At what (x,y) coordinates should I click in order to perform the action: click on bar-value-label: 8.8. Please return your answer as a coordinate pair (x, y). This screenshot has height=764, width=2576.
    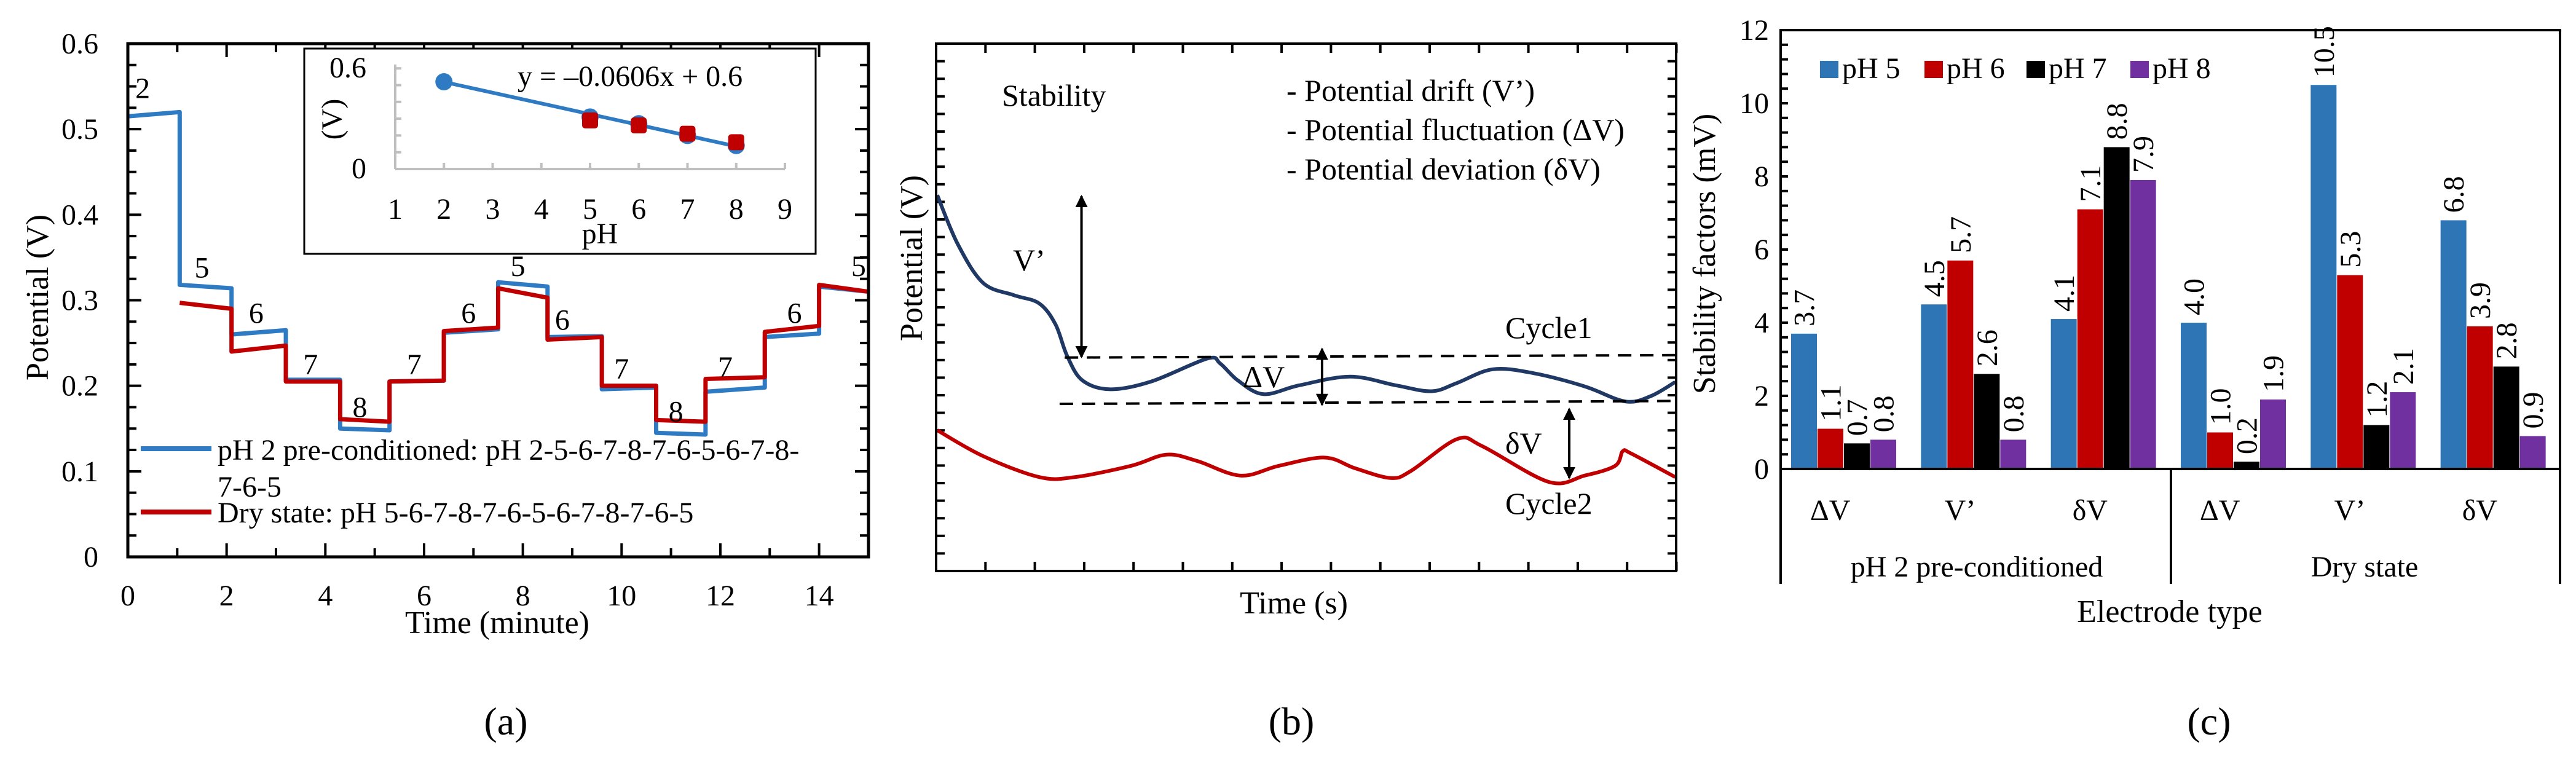
    Looking at the image, I should click on (2117, 121).